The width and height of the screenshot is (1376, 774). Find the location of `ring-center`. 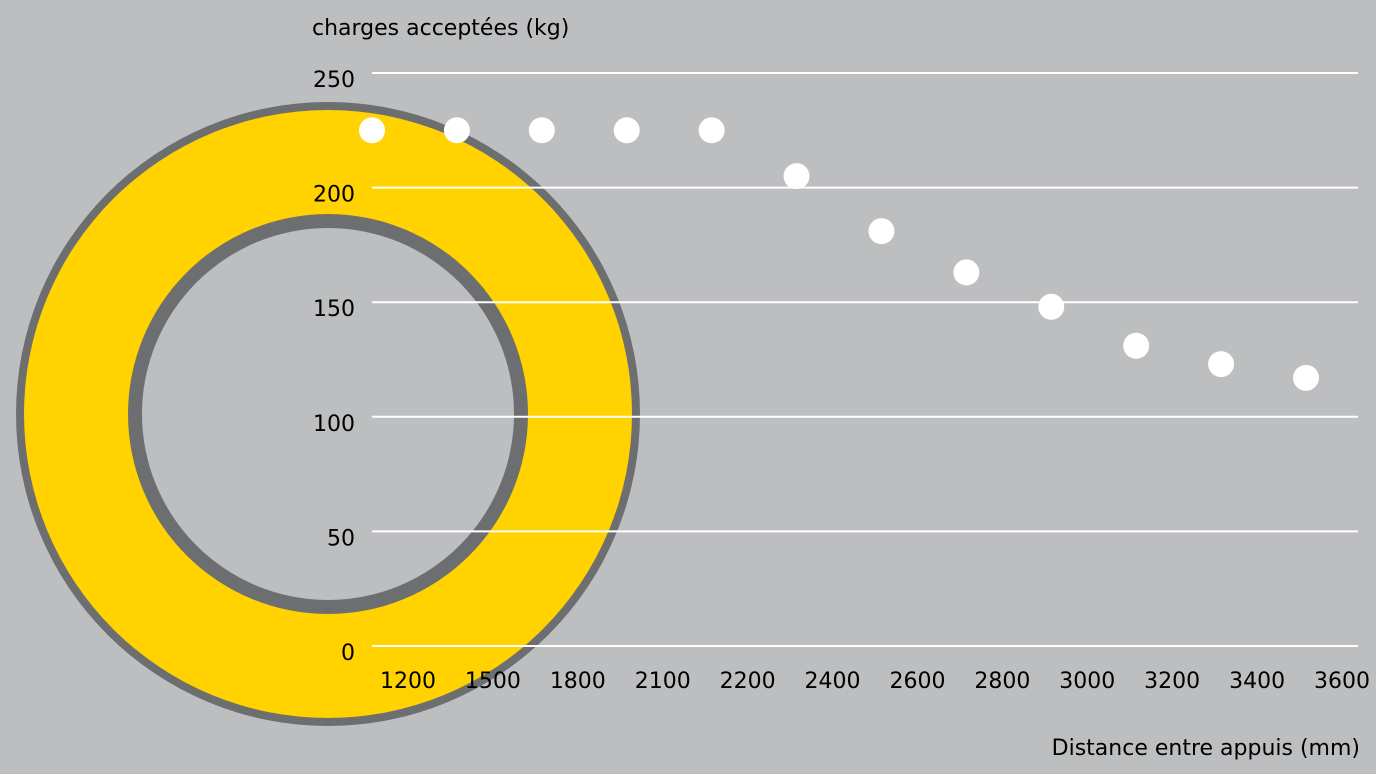

ring-center is located at coordinates (328, 414).